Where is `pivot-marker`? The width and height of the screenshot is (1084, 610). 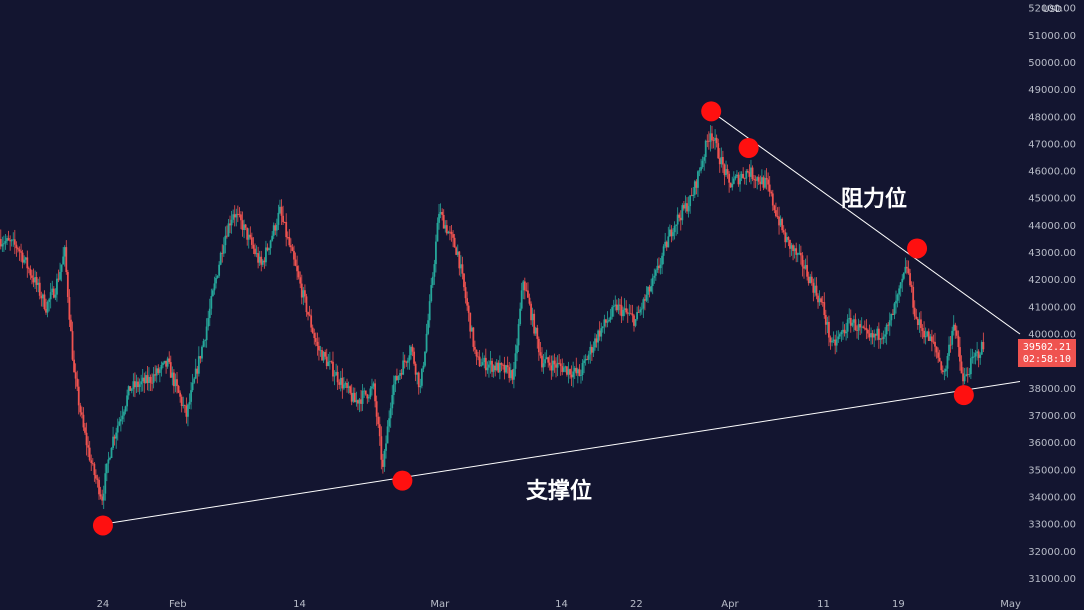
pivot-marker is located at coordinates (963, 395).